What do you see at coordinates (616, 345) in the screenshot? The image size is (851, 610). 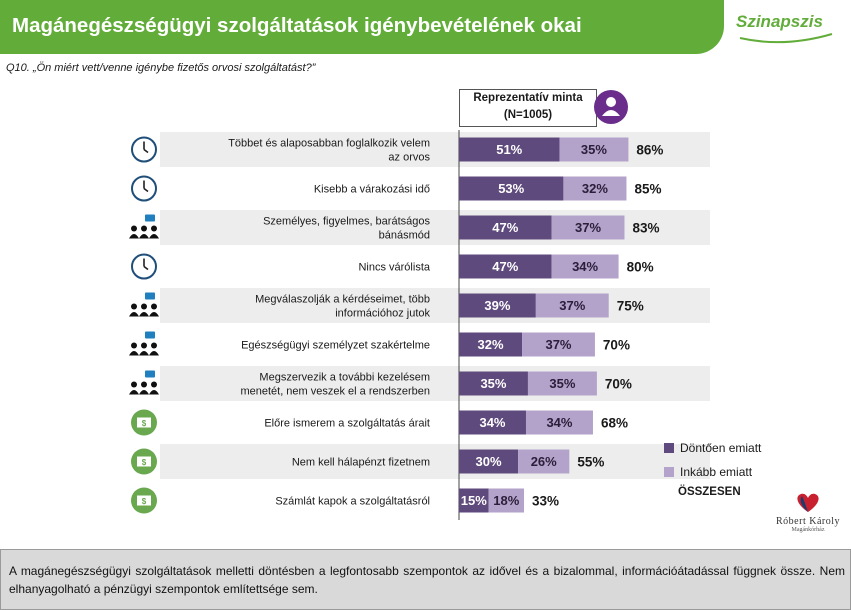 I see `total-label: 70%` at bounding box center [616, 345].